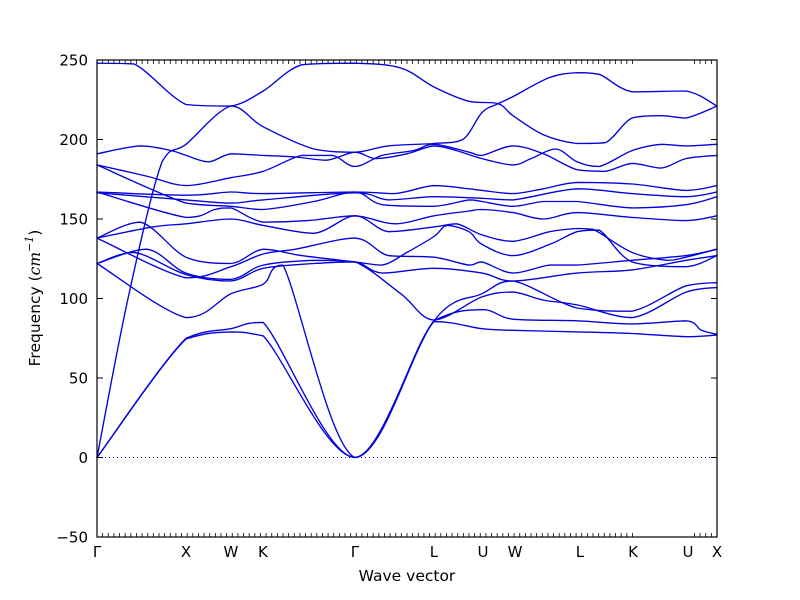 This screenshot has width=800, height=600. What do you see at coordinates (73, 140) in the screenshot?
I see `y-tick-label: 200` at bounding box center [73, 140].